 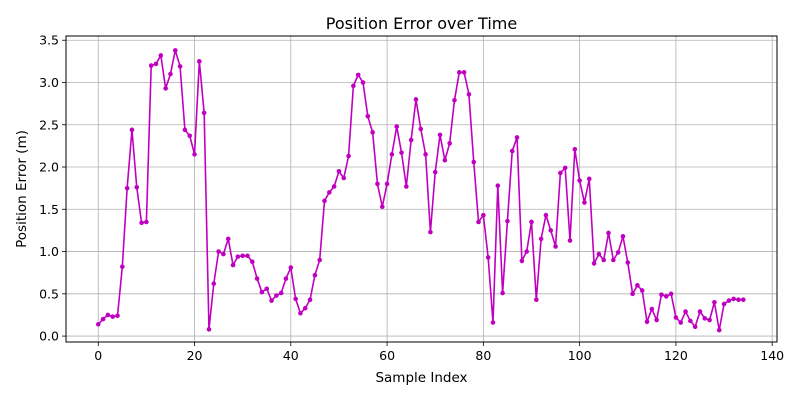 What do you see at coordinates (49, 124) in the screenshot?
I see `y-tick-label: 2.5` at bounding box center [49, 124].